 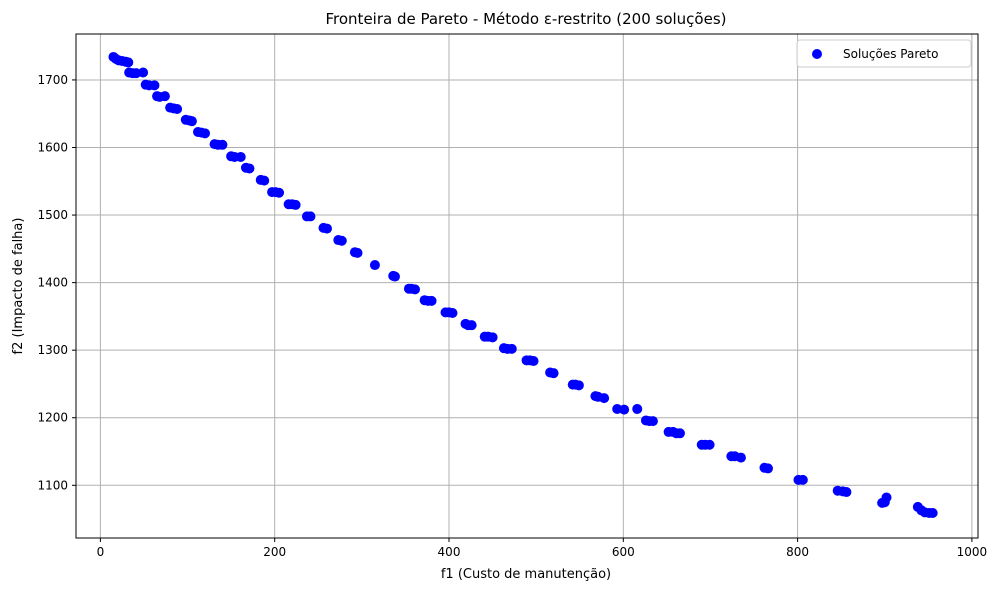 What do you see at coordinates (542, 548) in the screenshot?
I see `x-axis-ticks: 0 200 400 600 800 1000` at bounding box center [542, 548].